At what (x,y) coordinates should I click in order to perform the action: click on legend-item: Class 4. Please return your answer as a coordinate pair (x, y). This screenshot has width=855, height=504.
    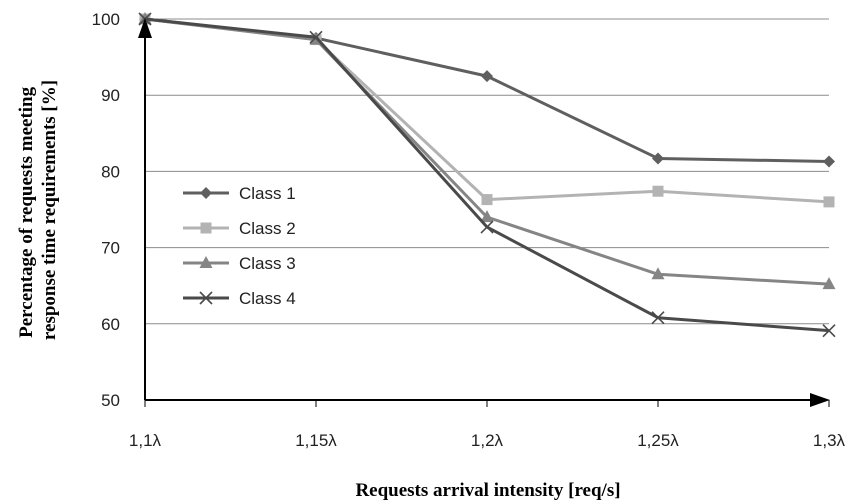
    Looking at the image, I should click on (239, 298).